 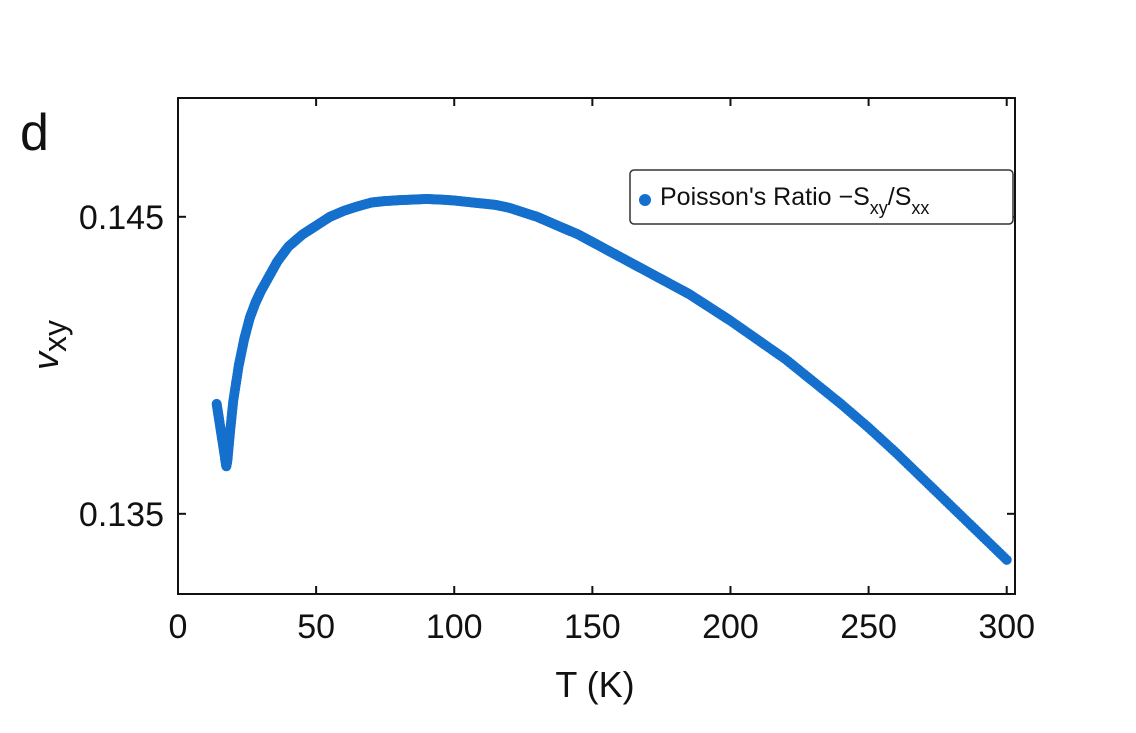 What do you see at coordinates (645, 200) in the screenshot?
I see `legend-marker` at bounding box center [645, 200].